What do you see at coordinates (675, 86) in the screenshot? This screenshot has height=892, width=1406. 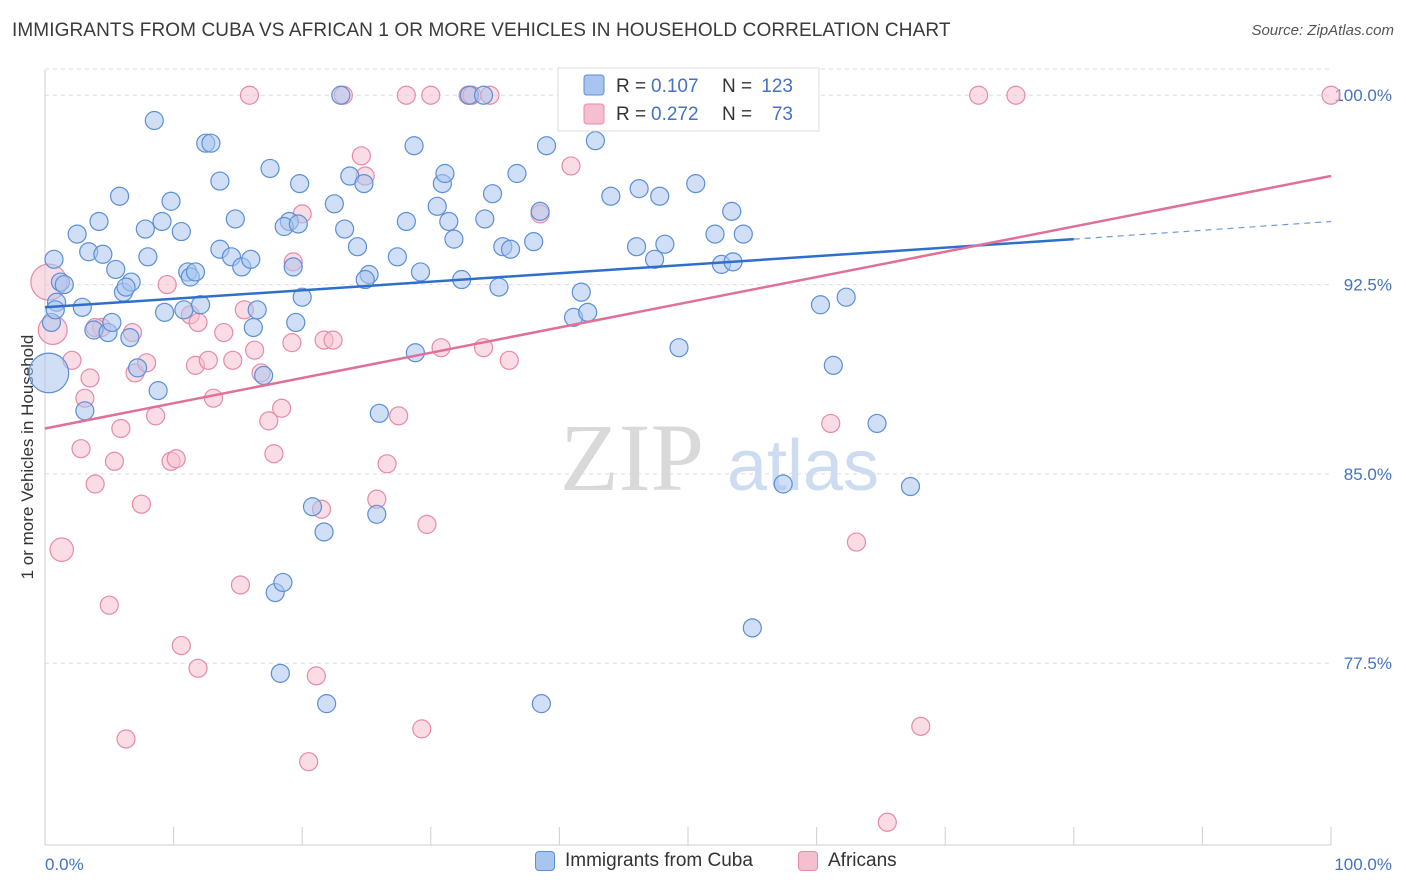 I see `legend-r-value-cuba: 0.107` at bounding box center [675, 86].